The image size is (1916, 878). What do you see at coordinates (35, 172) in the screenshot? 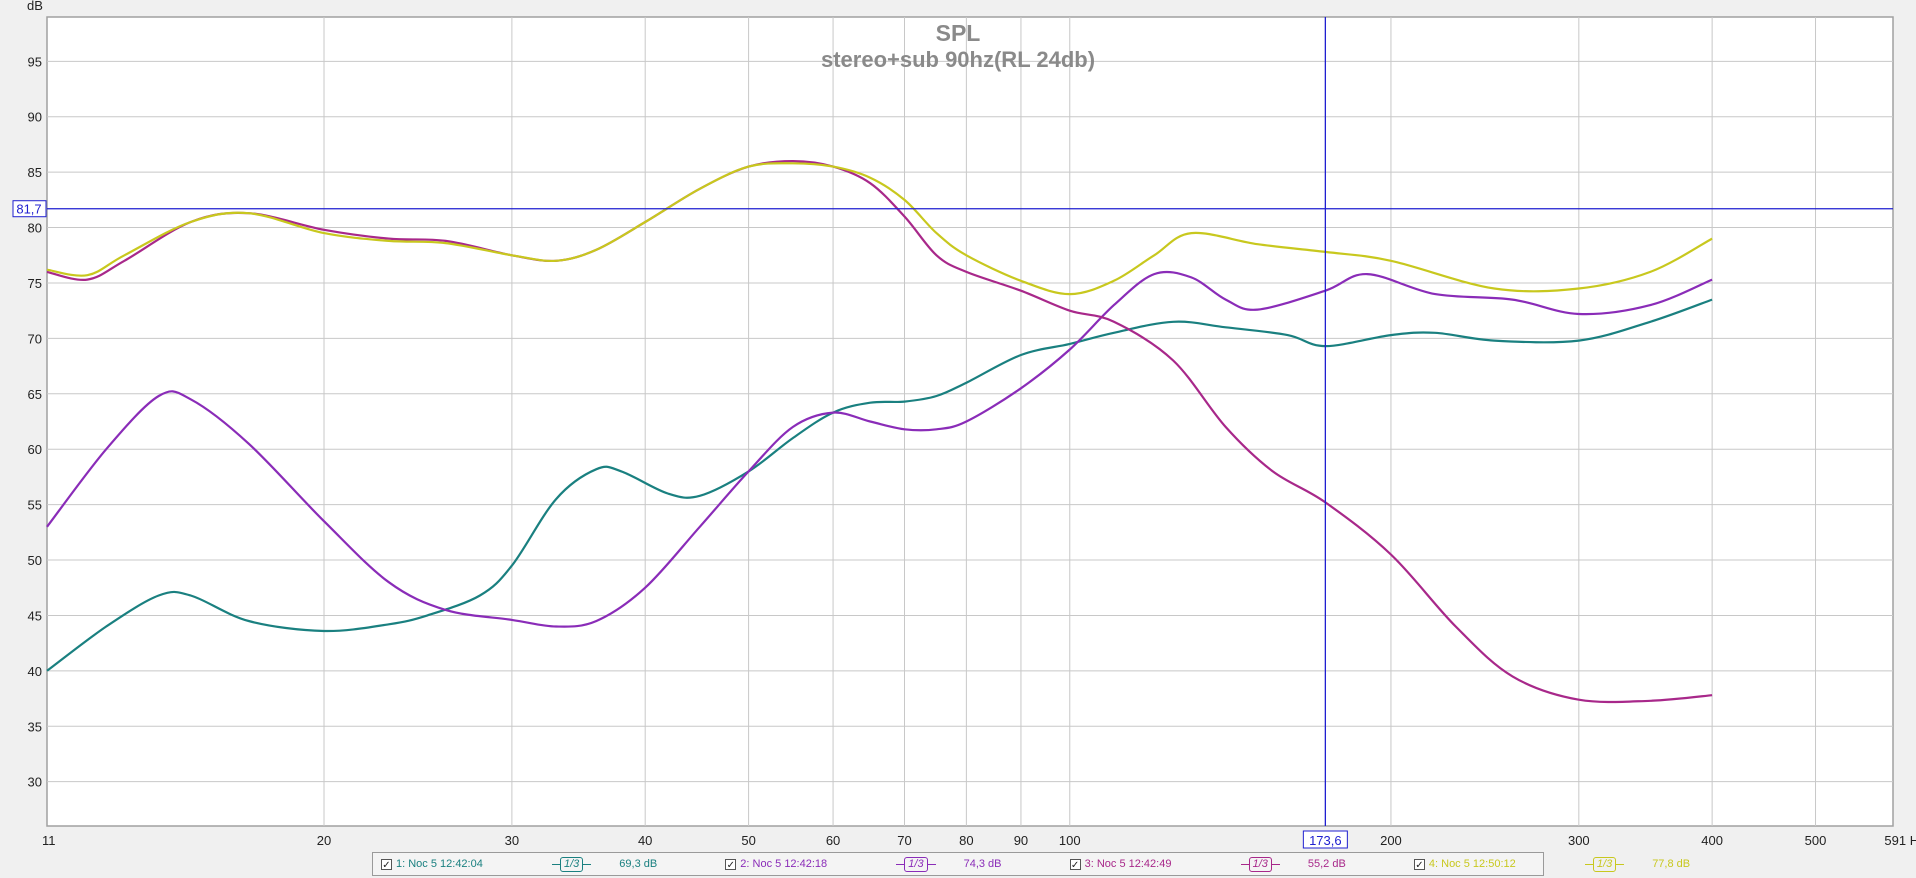
I see `y-tick-label: 85` at bounding box center [35, 172].